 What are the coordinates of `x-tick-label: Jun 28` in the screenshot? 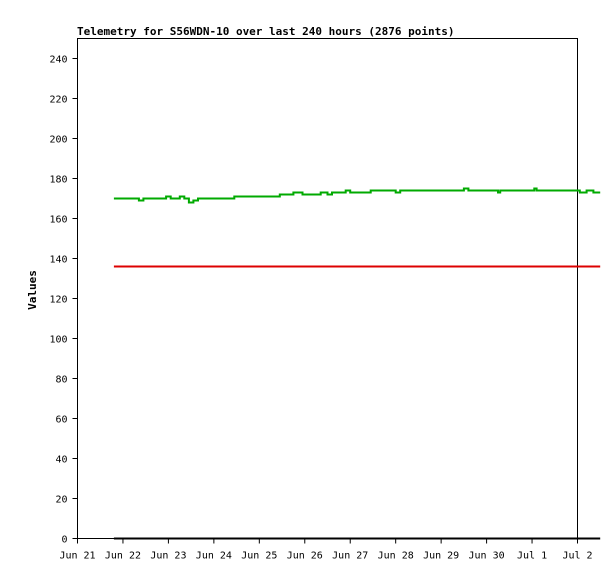 It's located at (396, 556).